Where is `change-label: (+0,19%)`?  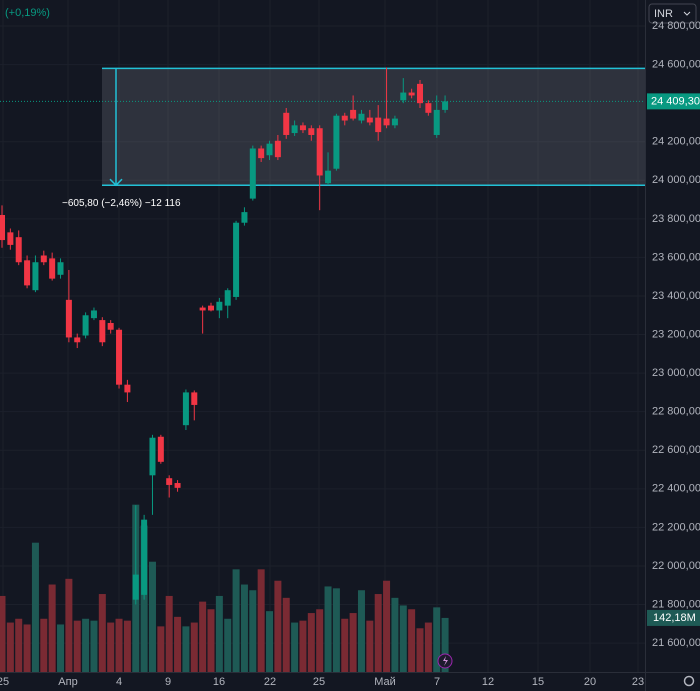
change-label: (+0,19%) is located at coordinates (27, 13).